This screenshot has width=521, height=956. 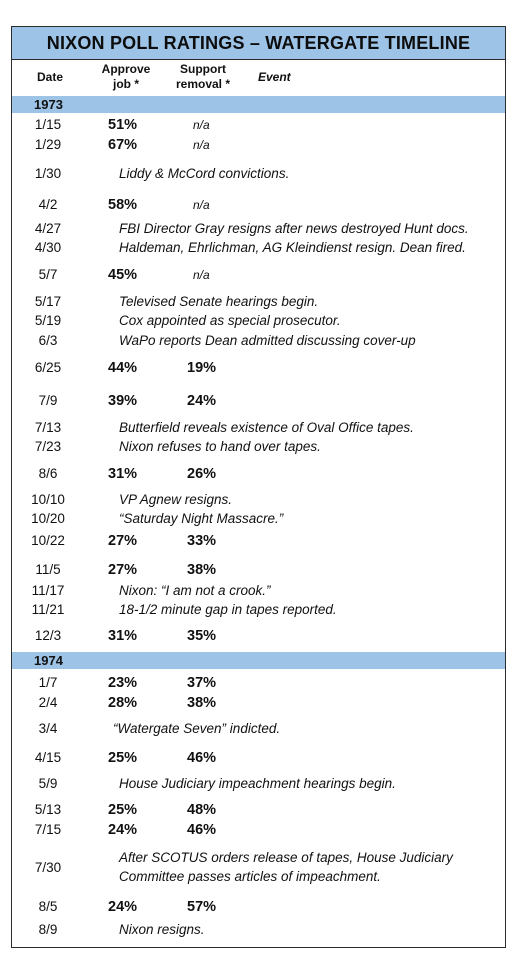 I want to click on row-date: 7/9, so click(x=48, y=400).